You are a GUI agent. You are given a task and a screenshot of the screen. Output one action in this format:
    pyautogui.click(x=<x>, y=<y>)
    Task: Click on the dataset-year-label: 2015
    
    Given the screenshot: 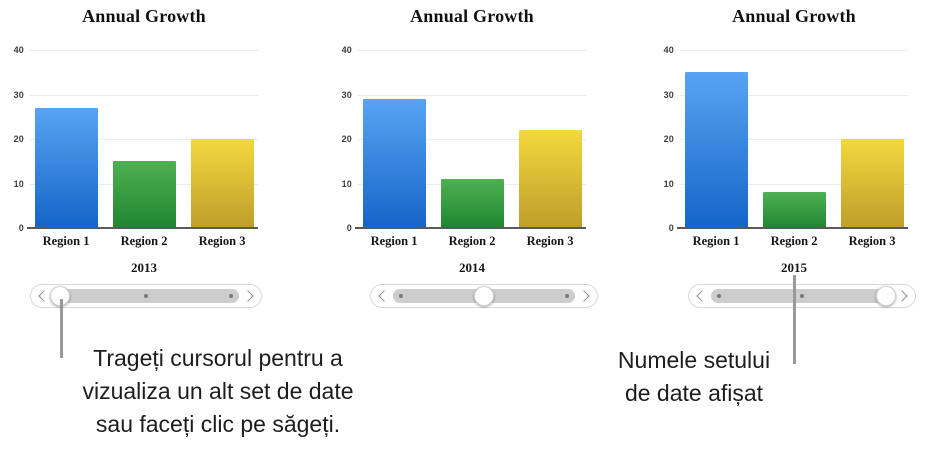 What is the action you would take?
    pyautogui.click(x=794, y=267)
    